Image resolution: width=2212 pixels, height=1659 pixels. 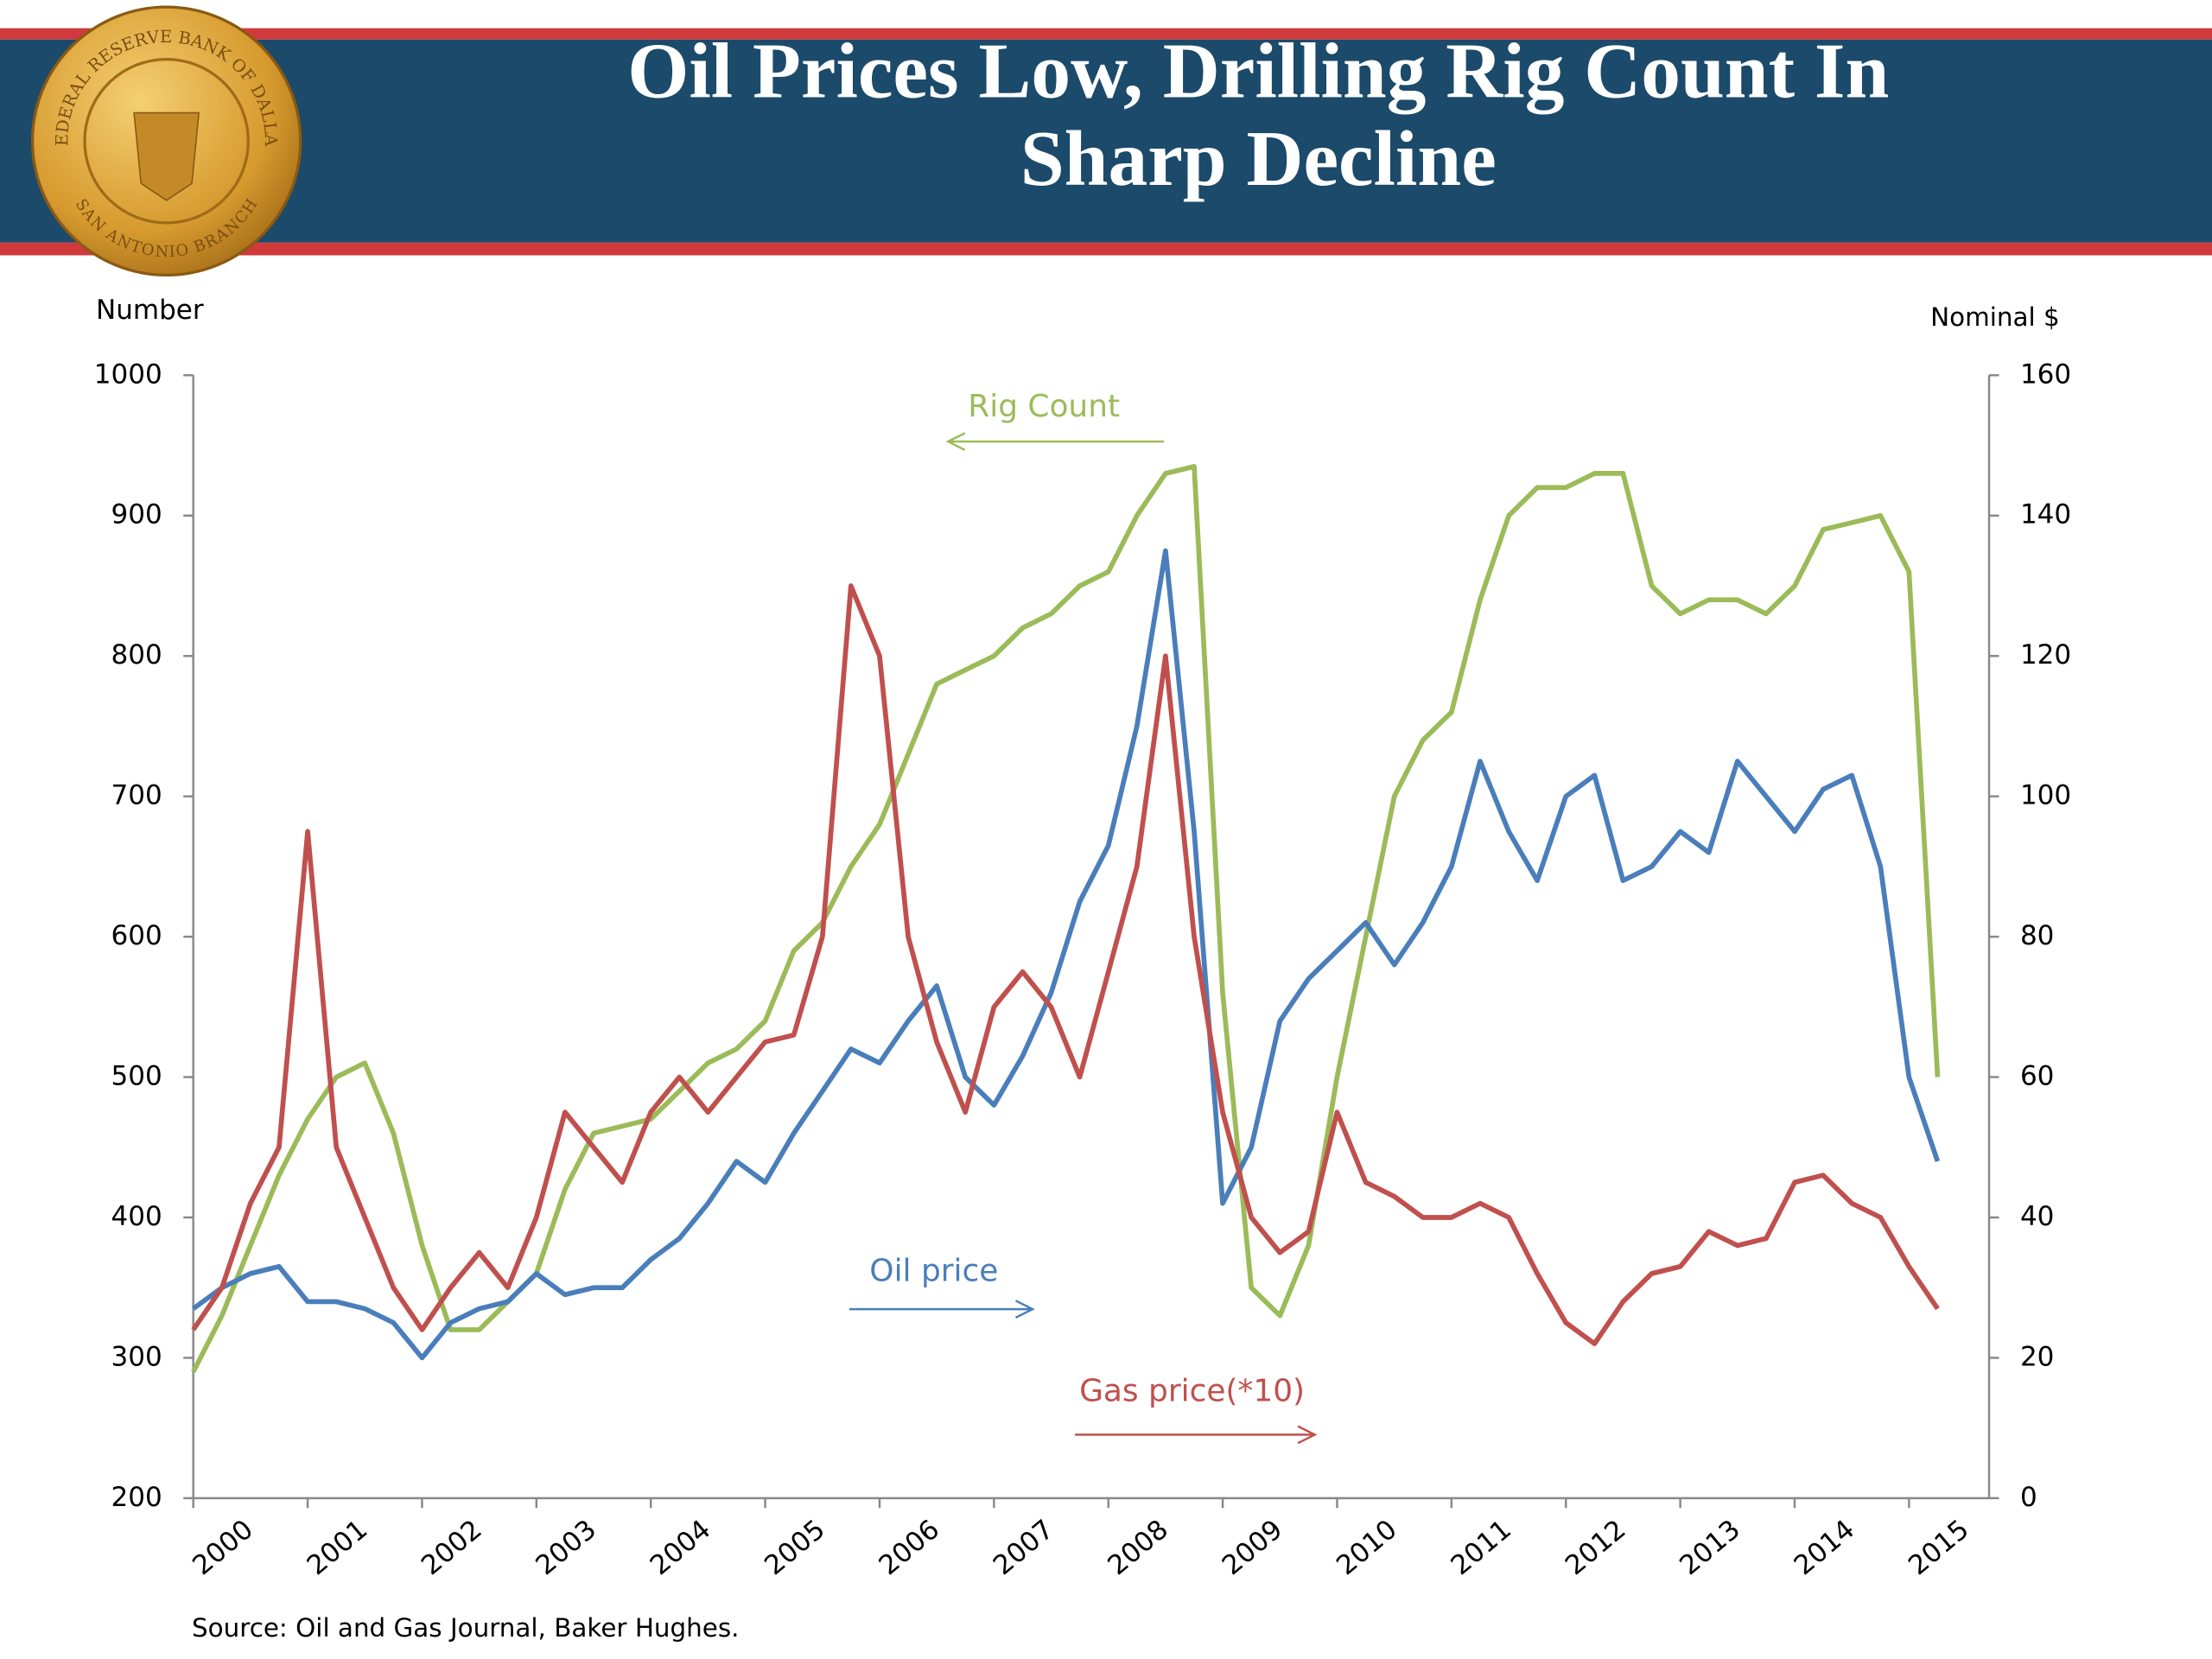 What do you see at coordinates (2037, 1356) in the screenshot?
I see `y2-tick-label: 20` at bounding box center [2037, 1356].